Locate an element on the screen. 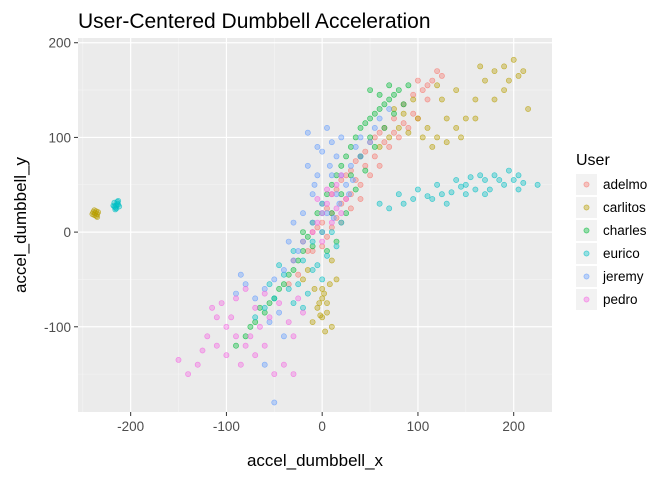 The height and width of the screenshot is (485, 672). legend-marker-adelmo is located at coordinates (586, 184).